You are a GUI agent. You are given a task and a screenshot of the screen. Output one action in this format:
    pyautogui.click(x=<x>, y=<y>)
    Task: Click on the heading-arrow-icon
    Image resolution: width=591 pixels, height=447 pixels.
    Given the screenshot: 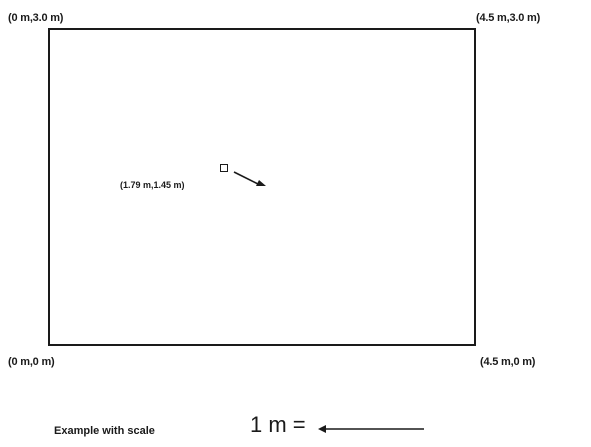 What is the action you would take?
    pyautogui.click(x=249, y=178)
    